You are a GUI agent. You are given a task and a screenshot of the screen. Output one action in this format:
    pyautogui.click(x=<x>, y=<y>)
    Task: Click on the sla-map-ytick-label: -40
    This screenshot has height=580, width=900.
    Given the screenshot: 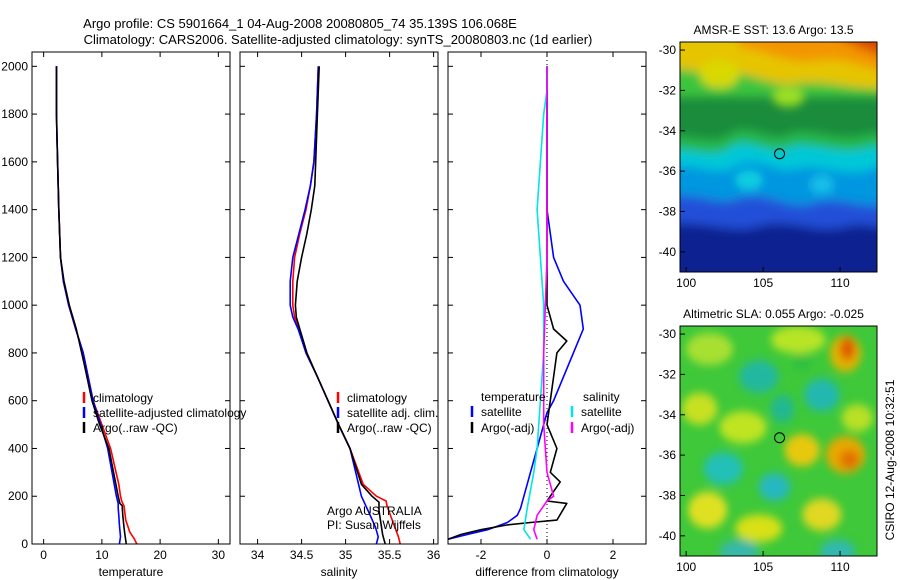 What is the action you would take?
    pyautogui.click(x=668, y=536)
    